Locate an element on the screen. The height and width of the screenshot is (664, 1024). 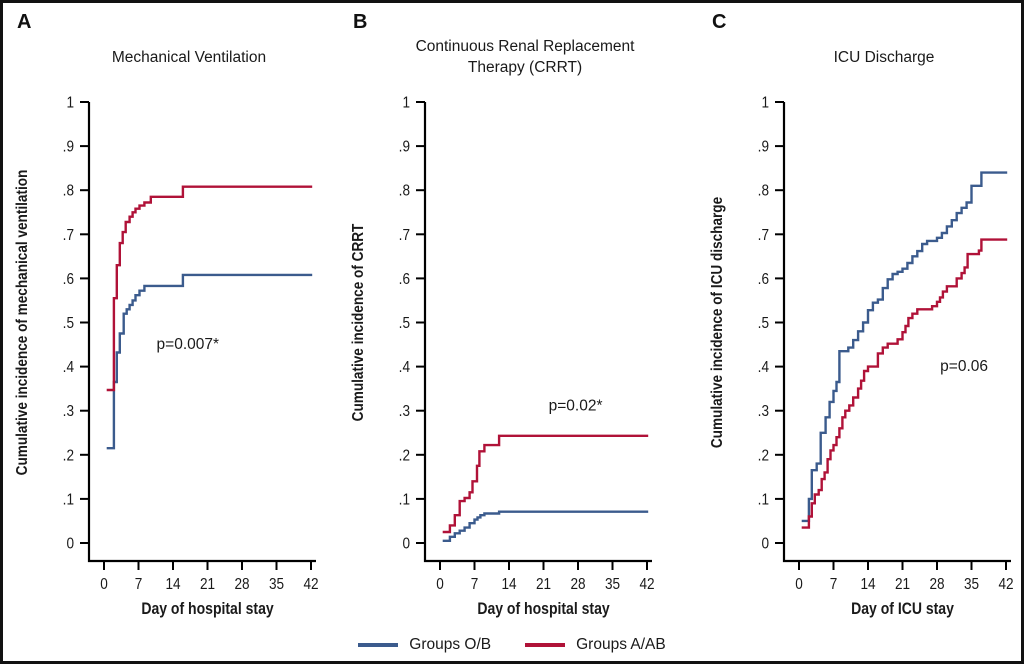
panel-title-c: ICU Discharge is located at coordinates (884, 57).